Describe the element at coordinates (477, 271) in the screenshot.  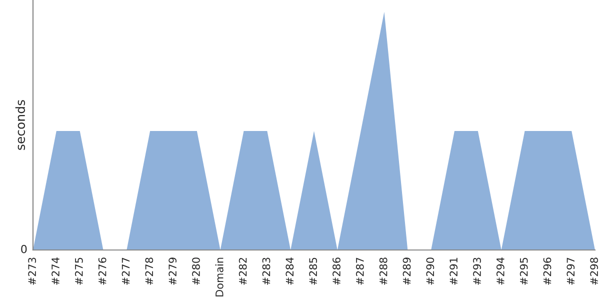
I see `x-tick-label: #293` at that location.